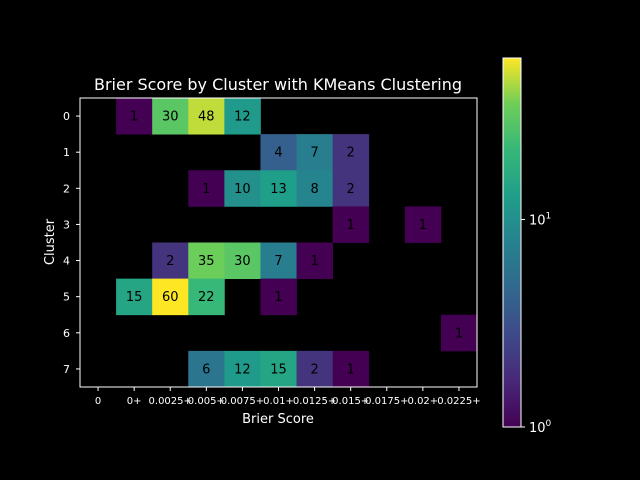 The width and height of the screenshot is (640, 480). Describe the element at coordinates (242, 401) in the screenshot. I see `x-tick-label: 0.0075+` at that location.